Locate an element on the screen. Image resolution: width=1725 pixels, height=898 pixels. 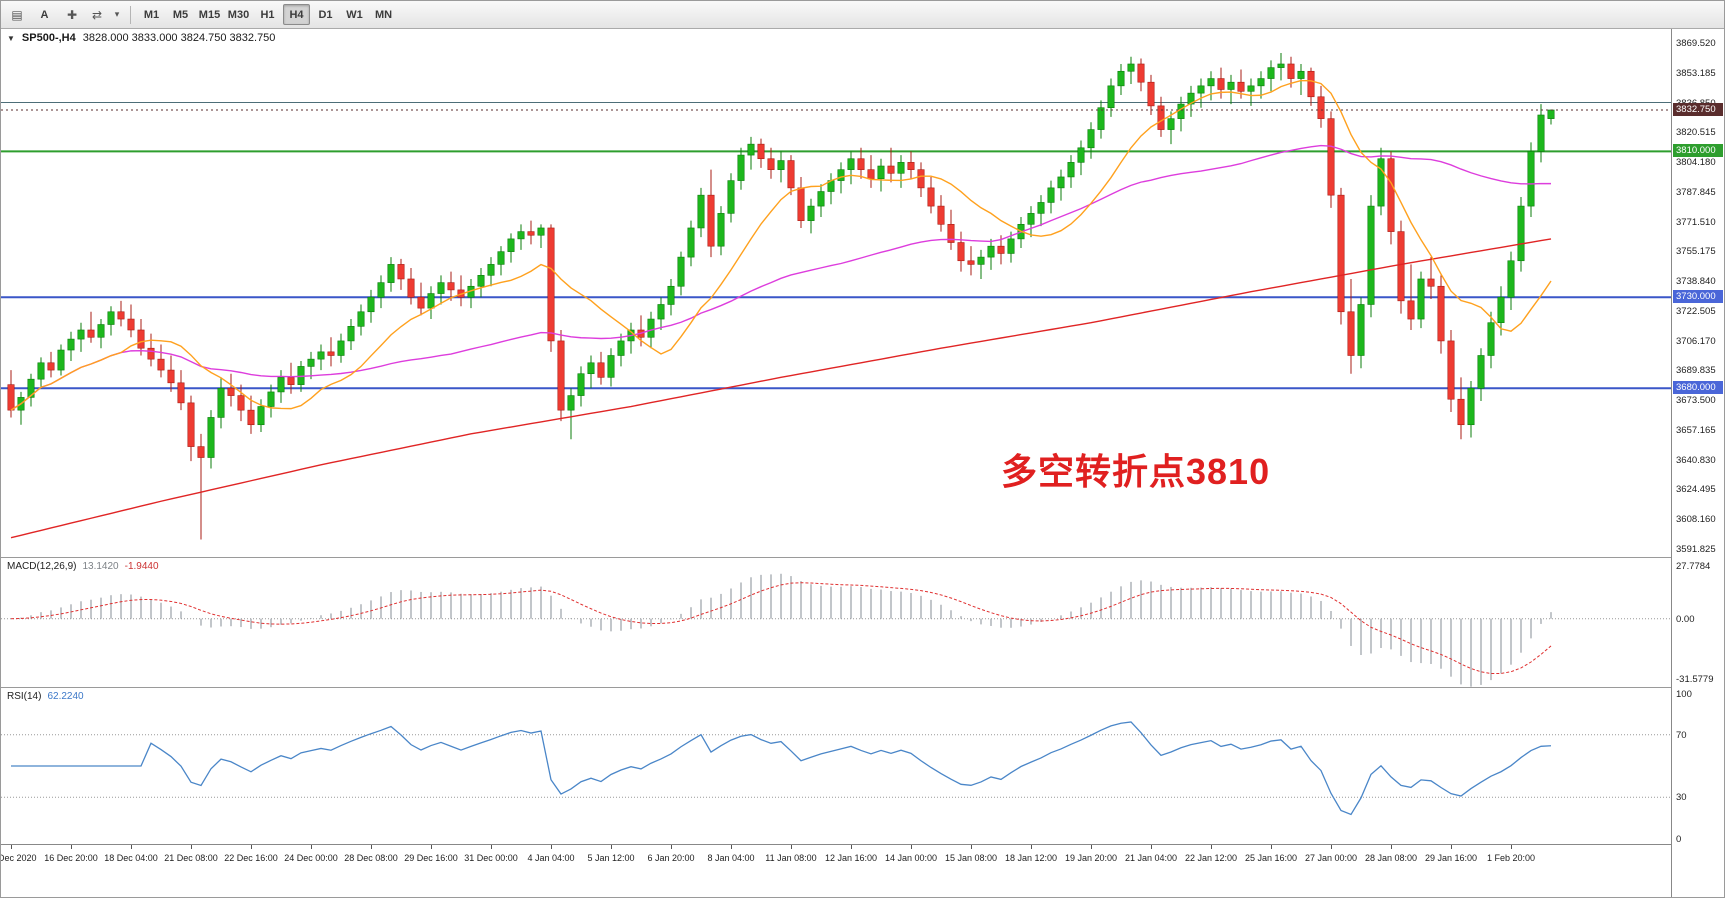
timeframe-button-h1: H1 is located at coordinates (267, 14).